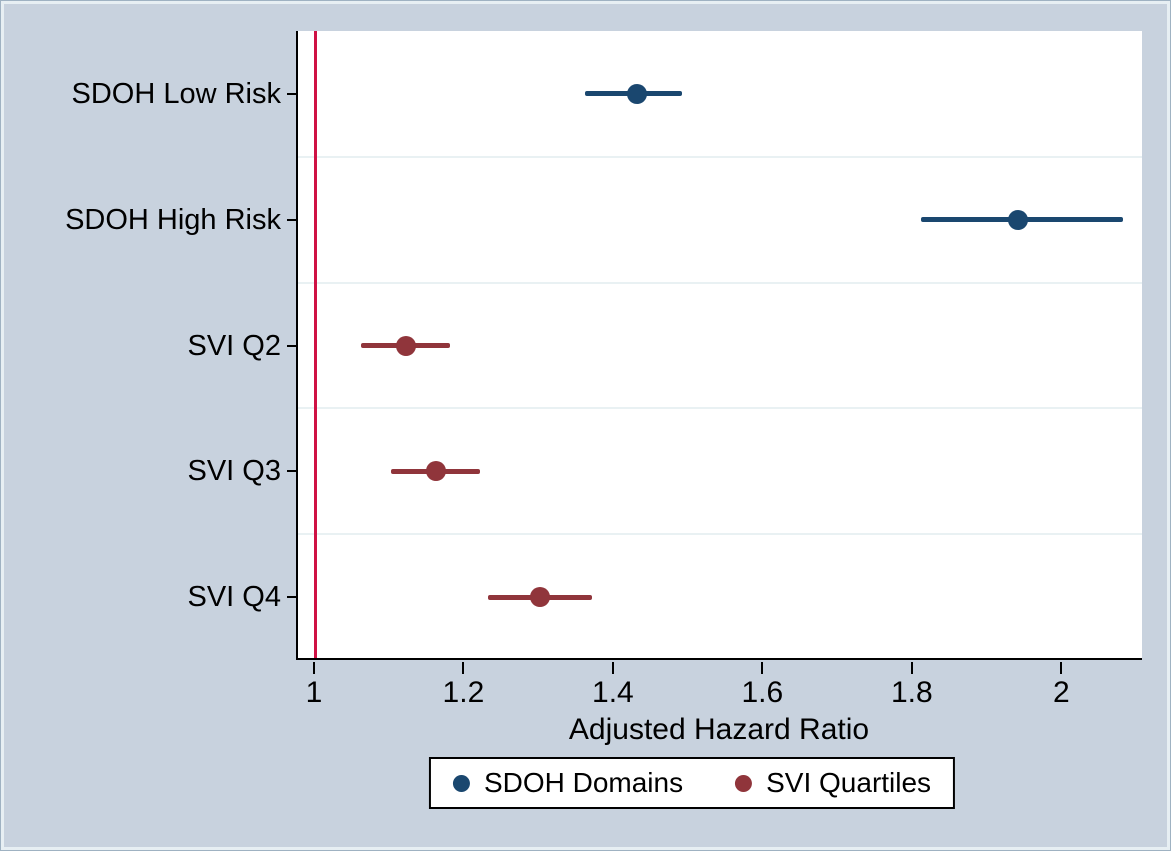 The width and height of the screenshot is (1171, 851). I want to click on point-marker-svi-q4, so click(540, 597).